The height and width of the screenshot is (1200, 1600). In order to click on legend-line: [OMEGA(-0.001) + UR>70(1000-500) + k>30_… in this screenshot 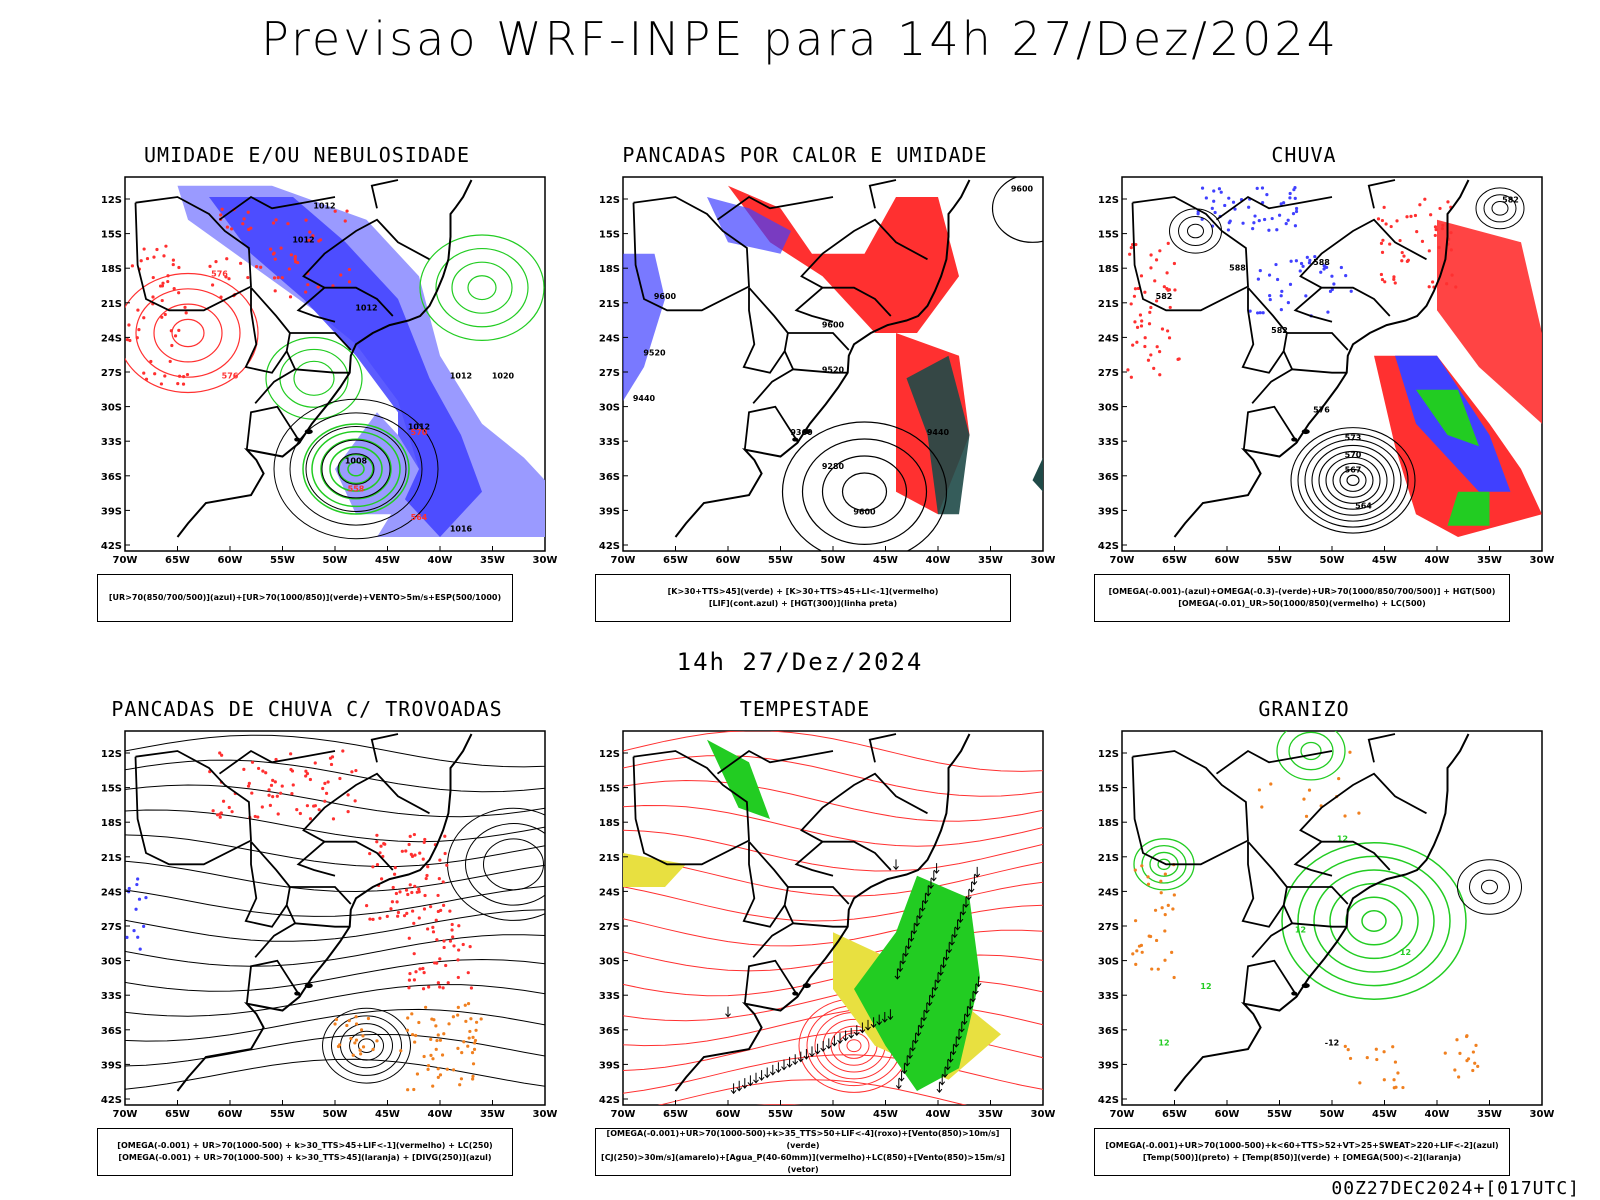, I will do `click(305, 1145)`.